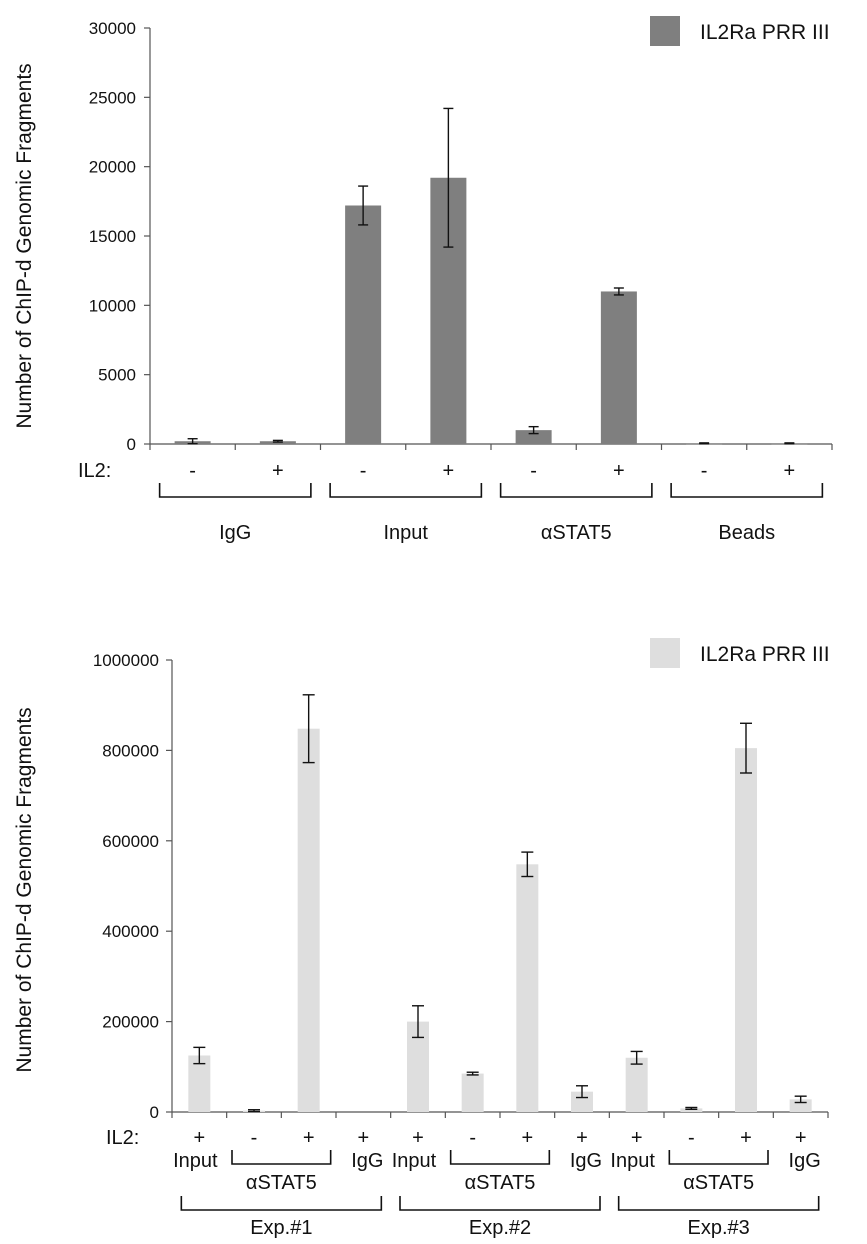  Describe the element at coordinates (746, 533) in the screenshot. I see `group-label: Beads` at that location.